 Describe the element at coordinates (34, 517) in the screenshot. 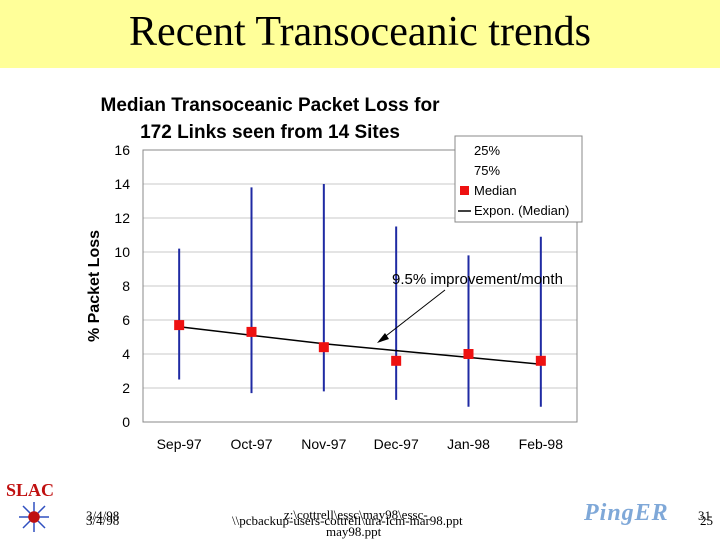

I see `slac-starburst-icon` at that location.